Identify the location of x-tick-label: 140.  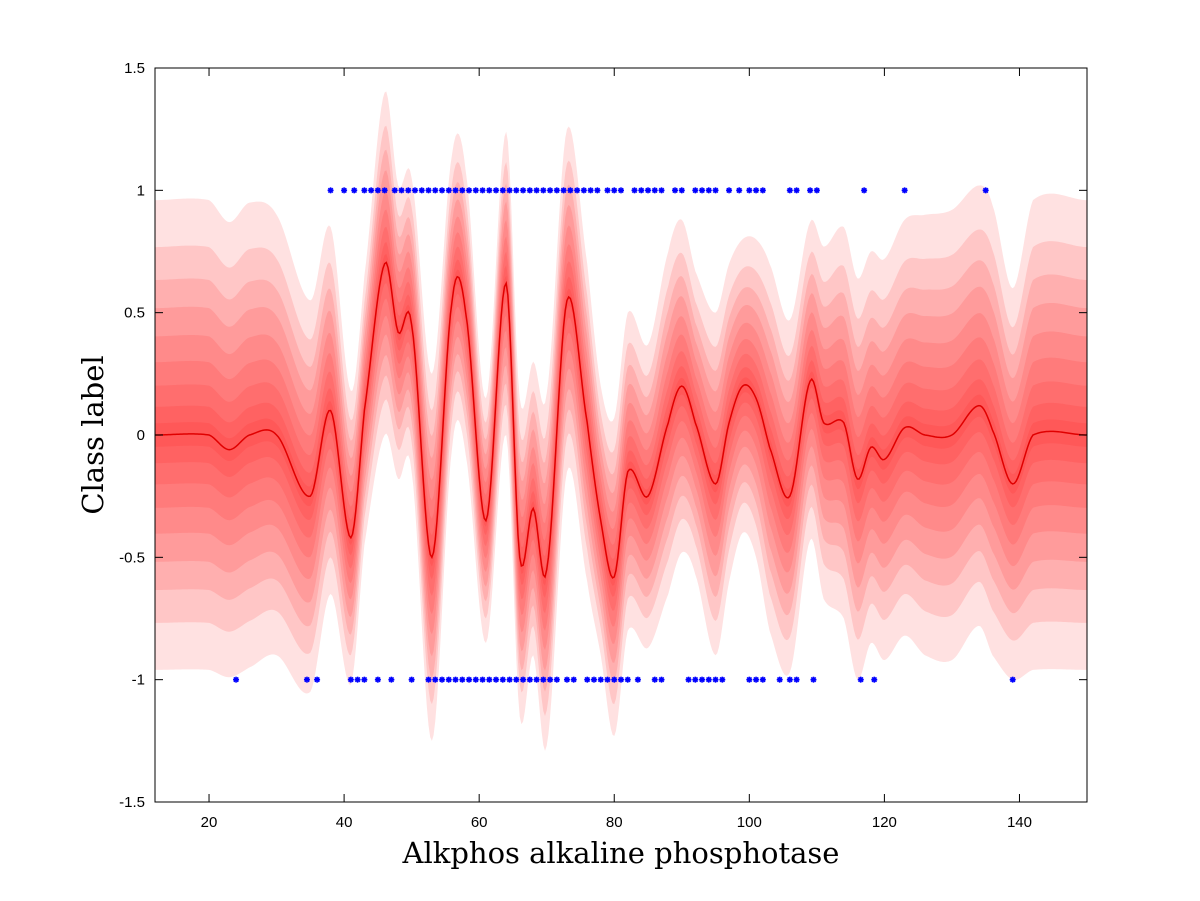
(1019, 822).